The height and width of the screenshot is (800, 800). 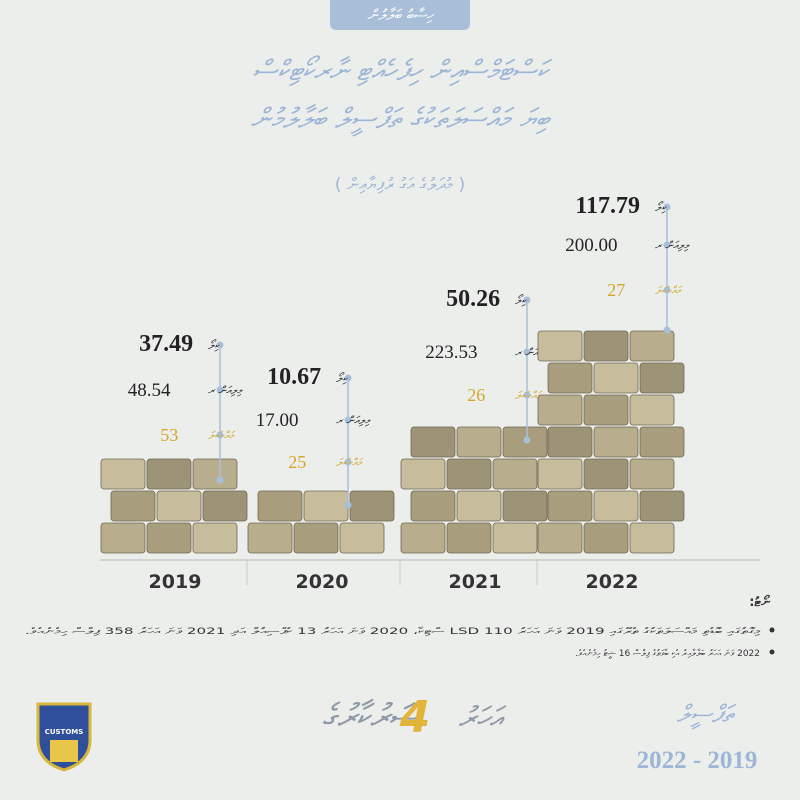 What do you see at coordinates (322, 582) in the screenshot?
I see `year-label: 2020` at bounding box center [322, 582].